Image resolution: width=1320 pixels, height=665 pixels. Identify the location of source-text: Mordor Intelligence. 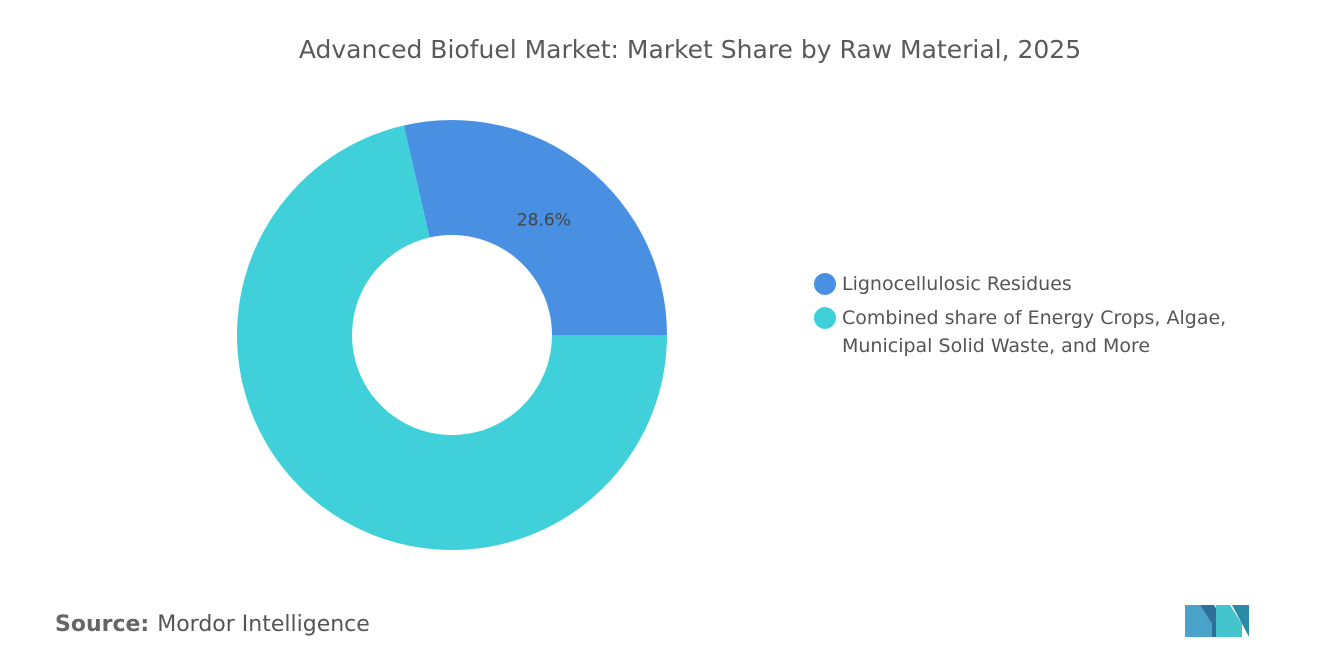
(263, 624).